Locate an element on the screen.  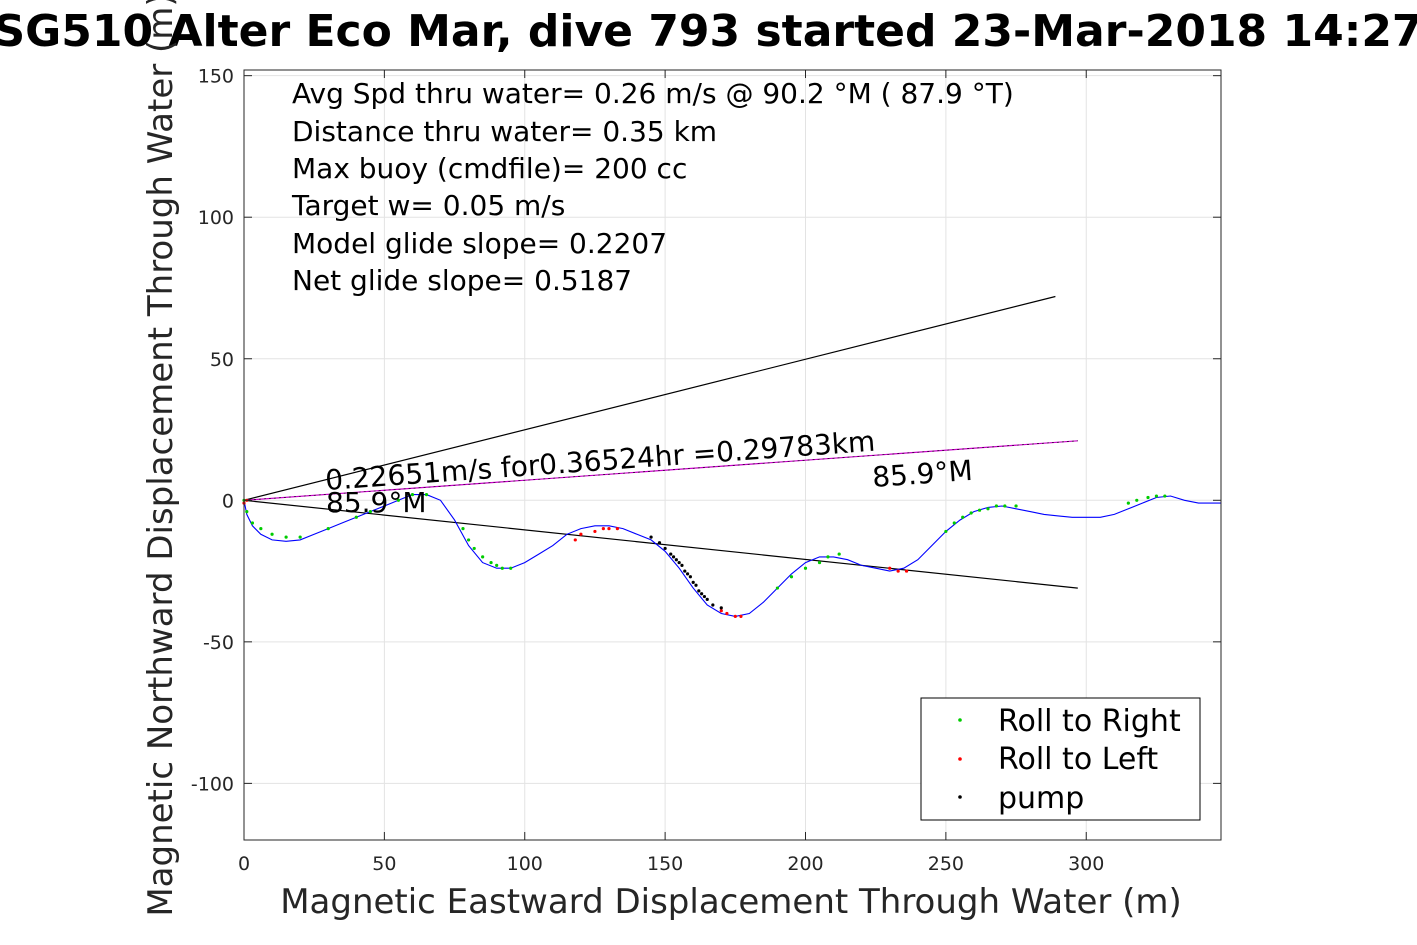
y-tick-label: 150 is located at coordinates (216, 77).